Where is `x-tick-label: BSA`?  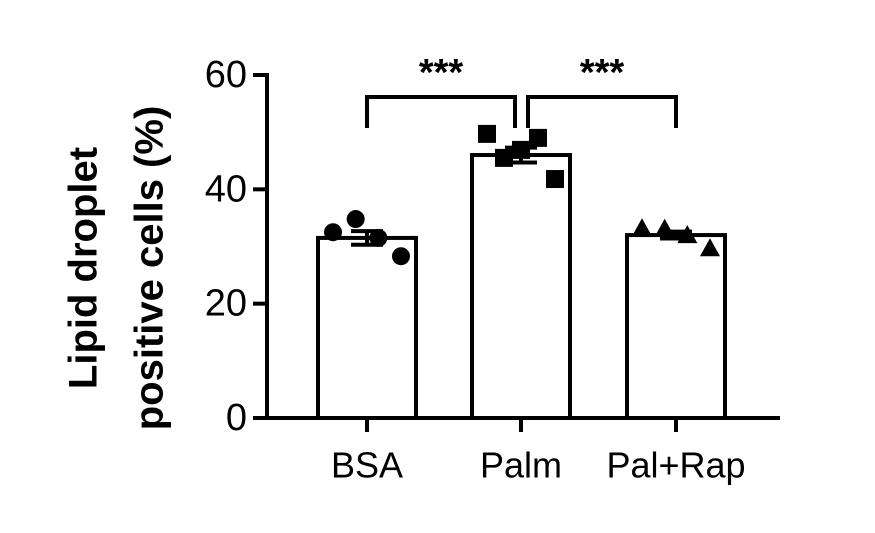
x-tick-label: BSA is located at coordinates (367, 465).